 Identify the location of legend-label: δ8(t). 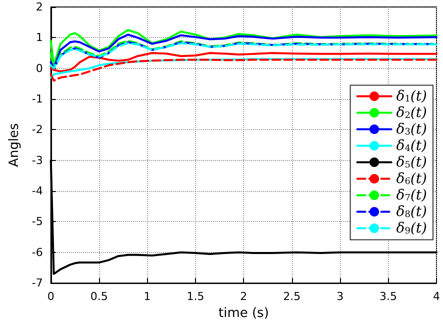
(412, 212).